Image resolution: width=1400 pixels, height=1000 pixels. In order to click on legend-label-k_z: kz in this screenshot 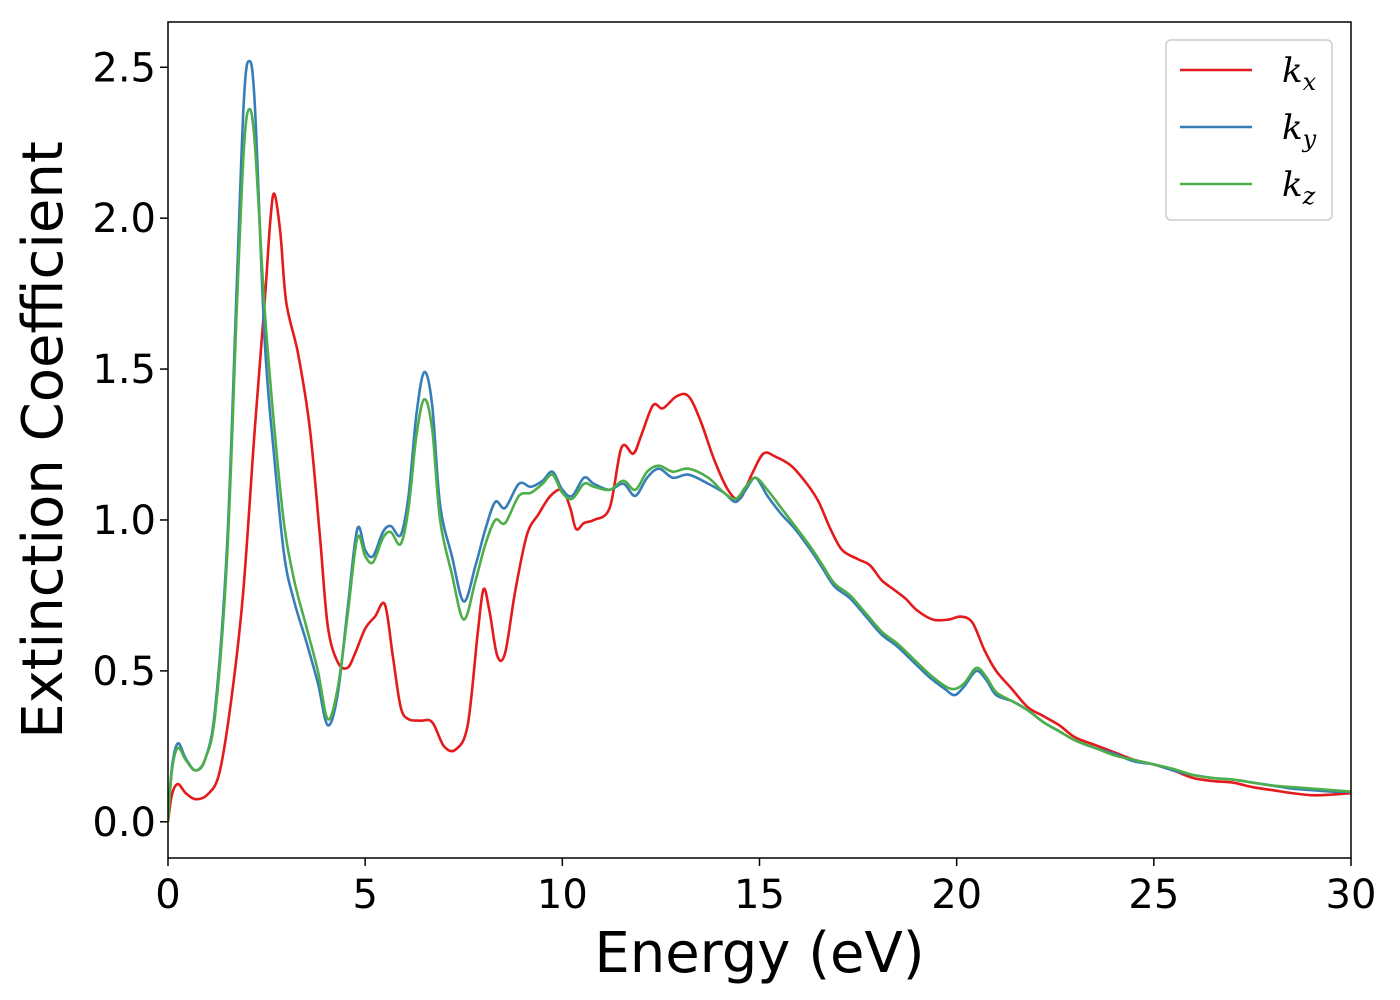, I will do `click(1299, 187)`.